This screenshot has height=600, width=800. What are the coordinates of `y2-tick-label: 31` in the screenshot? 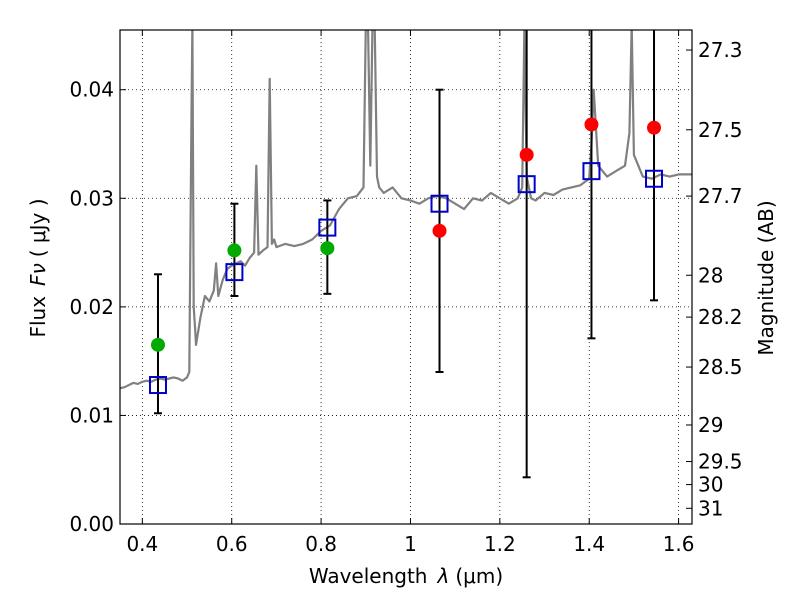 It's located at (710, 508).